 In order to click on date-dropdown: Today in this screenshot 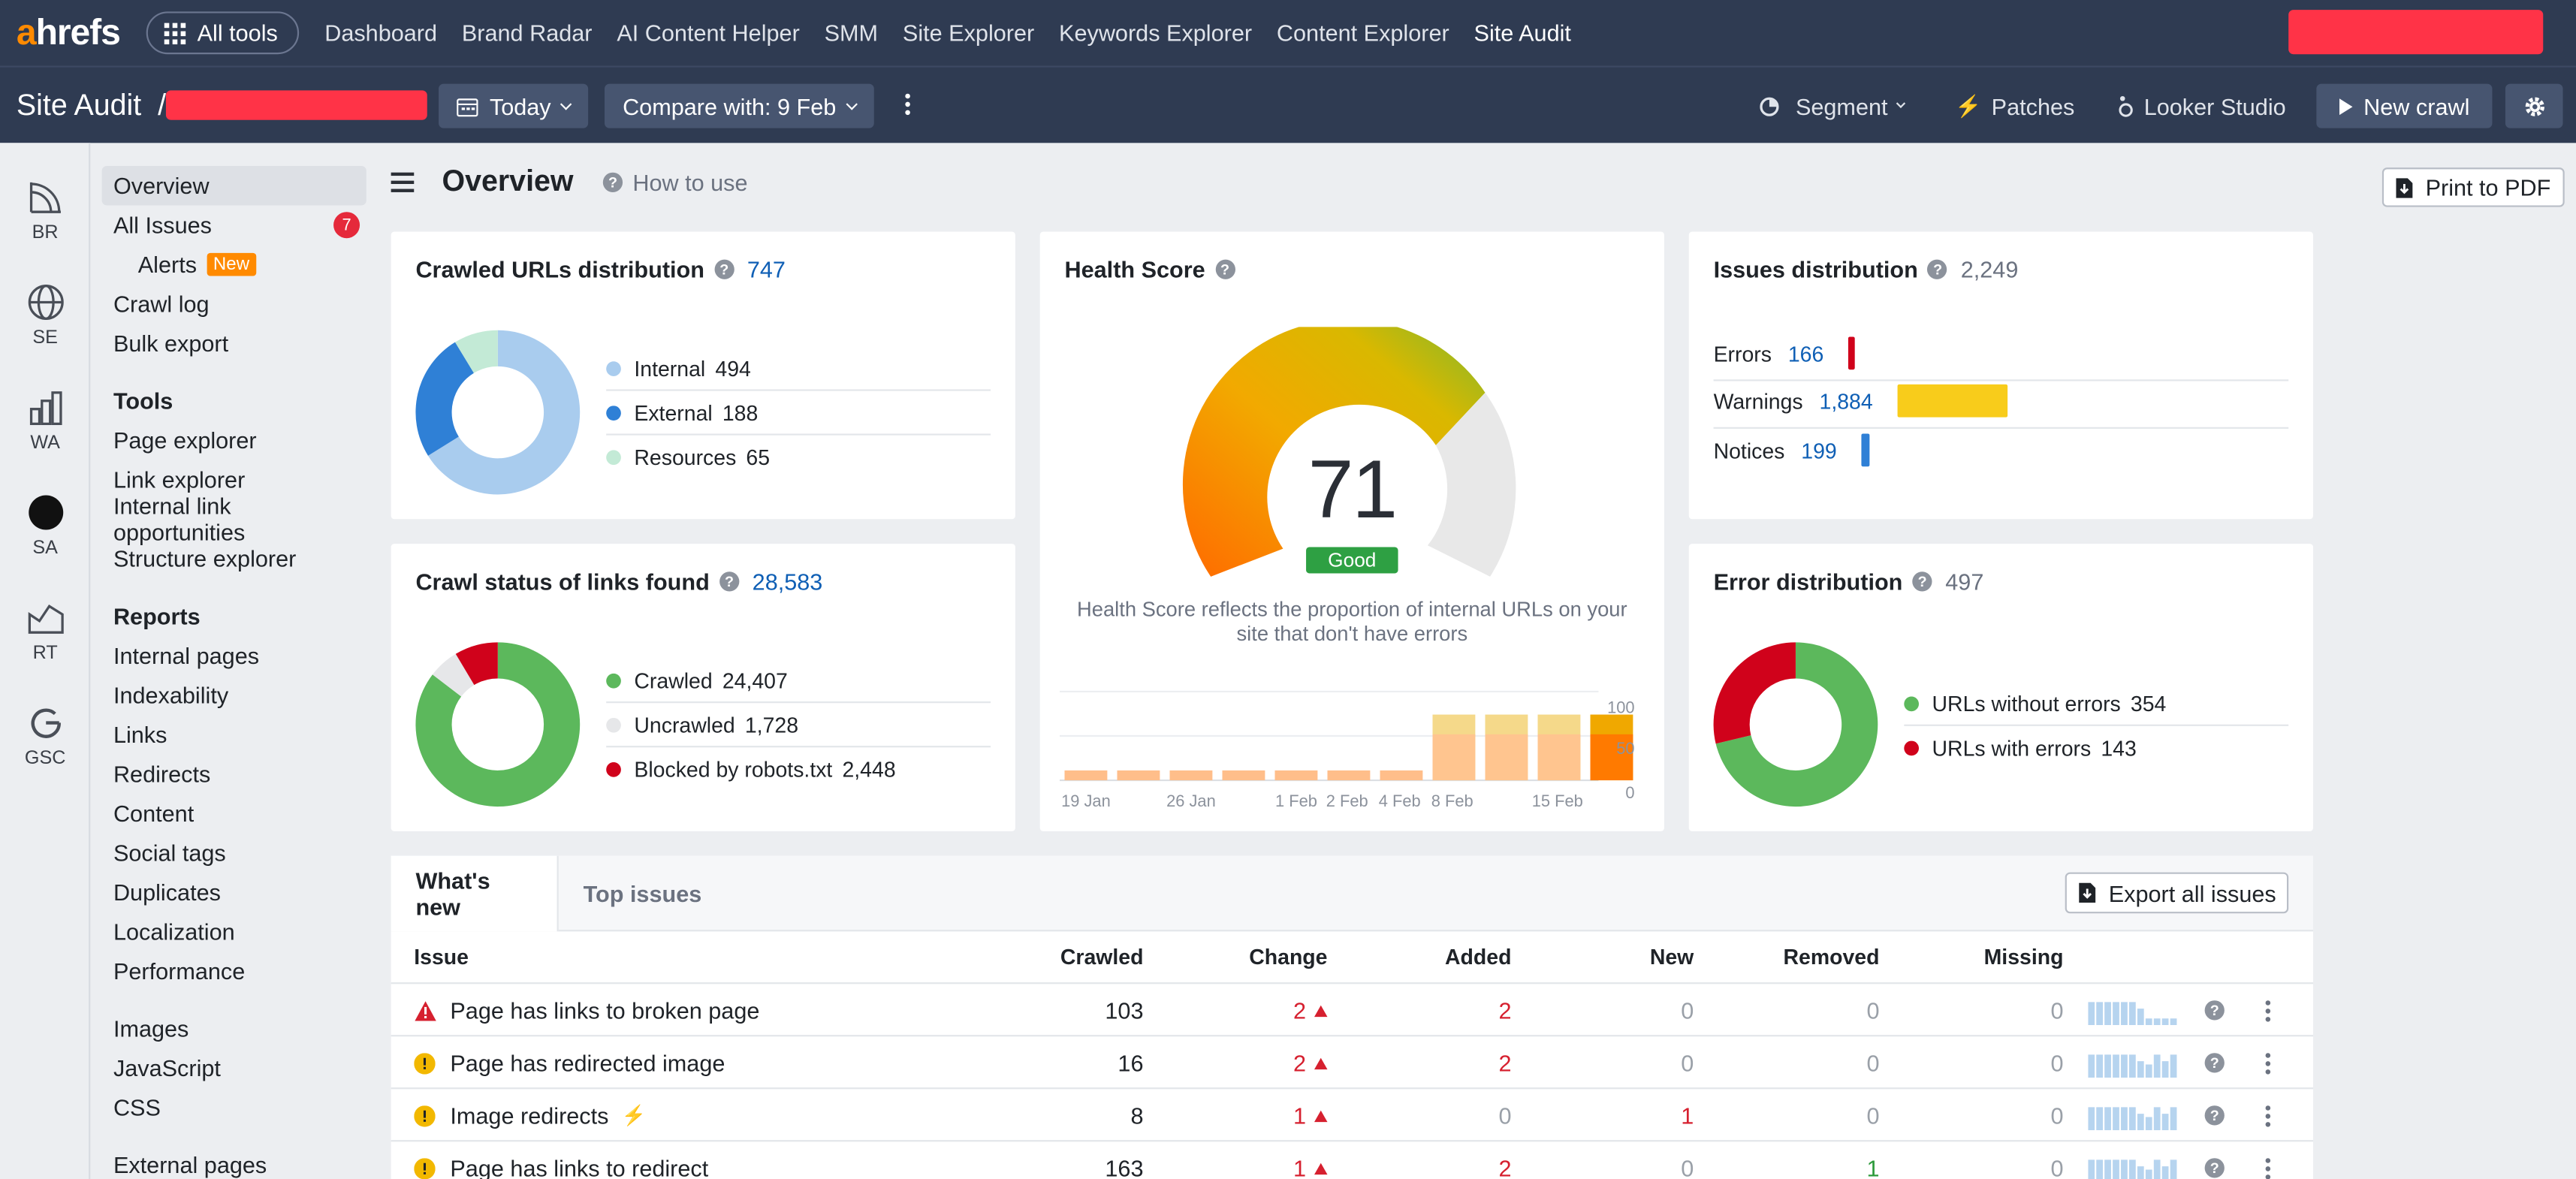, I will do `click(514, 106)`.